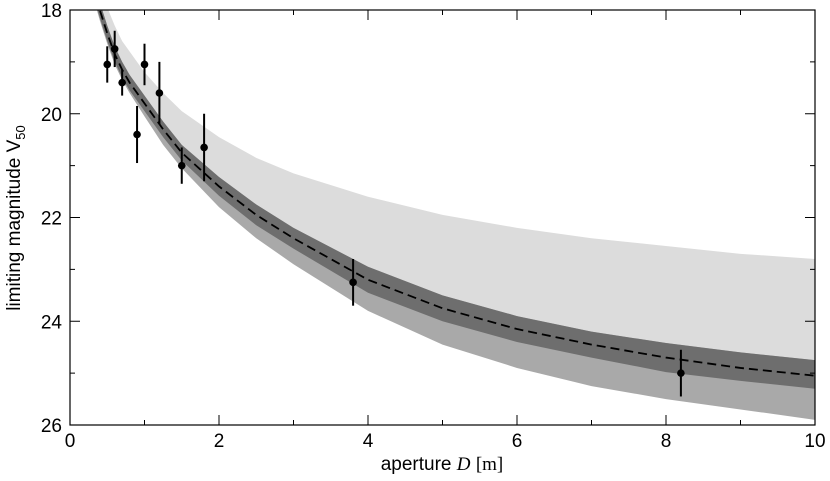 The height and width of the screenshot is (481, 830). Describe the element at coordinates (51, 219) in the screenshot. I see `y-tick-label: 22` at that location.